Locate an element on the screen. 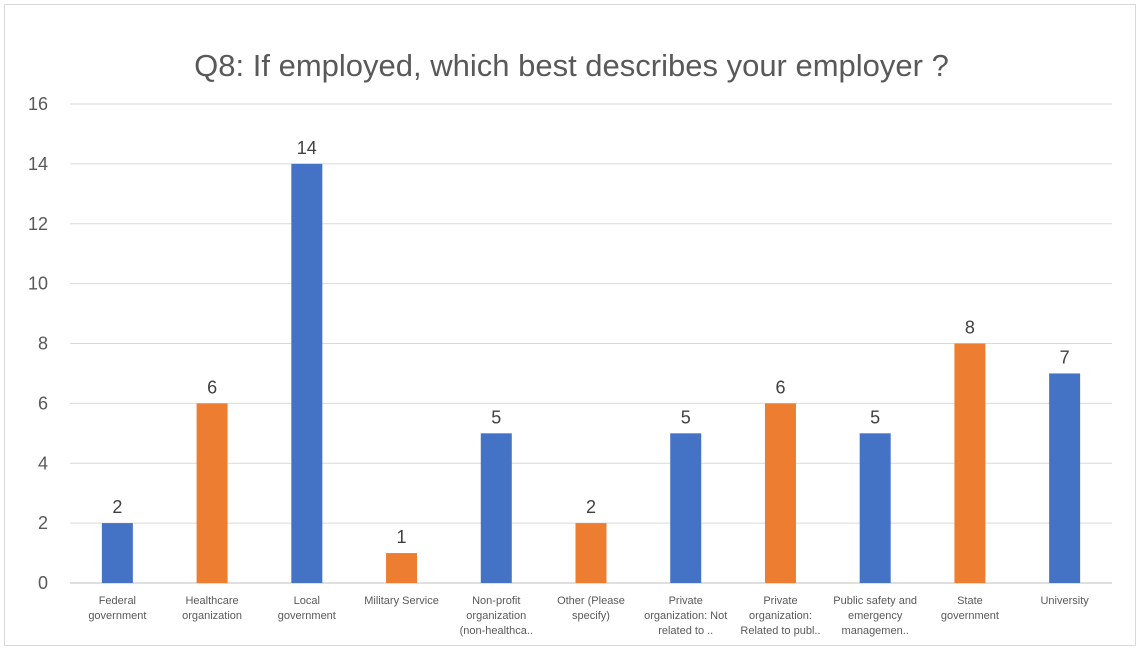  y-tick-label: 8 is located at coordinates (43, 344).